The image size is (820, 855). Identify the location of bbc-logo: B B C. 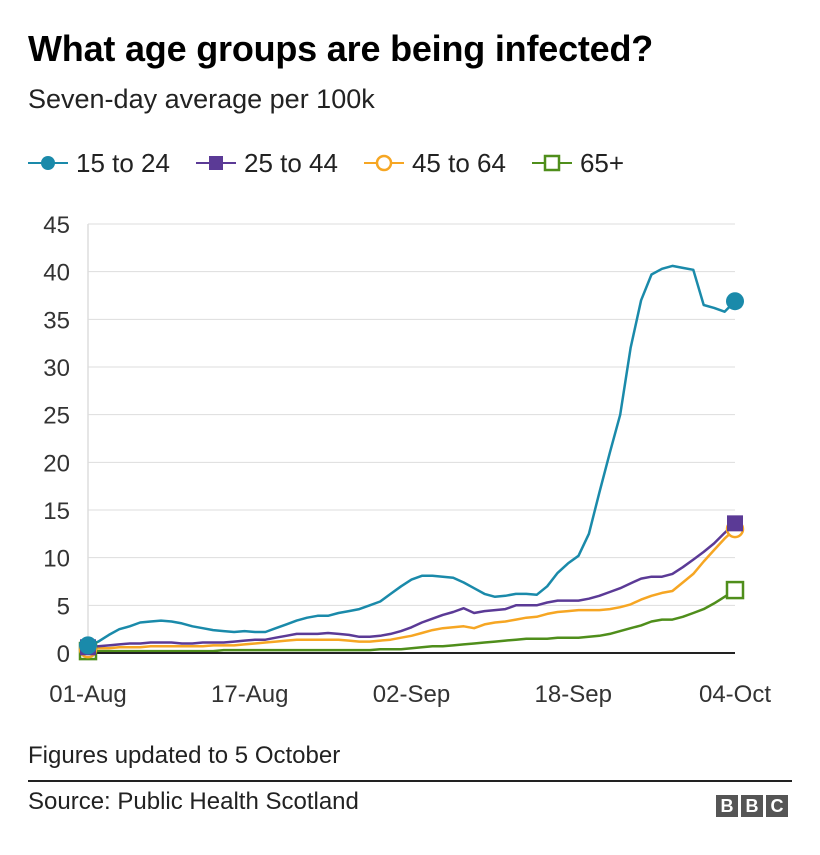
(750, 806).